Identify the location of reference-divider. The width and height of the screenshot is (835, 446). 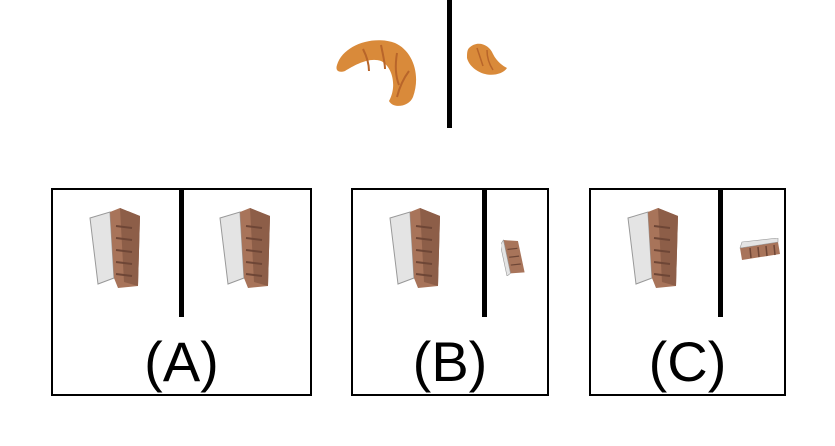
(449, 64).